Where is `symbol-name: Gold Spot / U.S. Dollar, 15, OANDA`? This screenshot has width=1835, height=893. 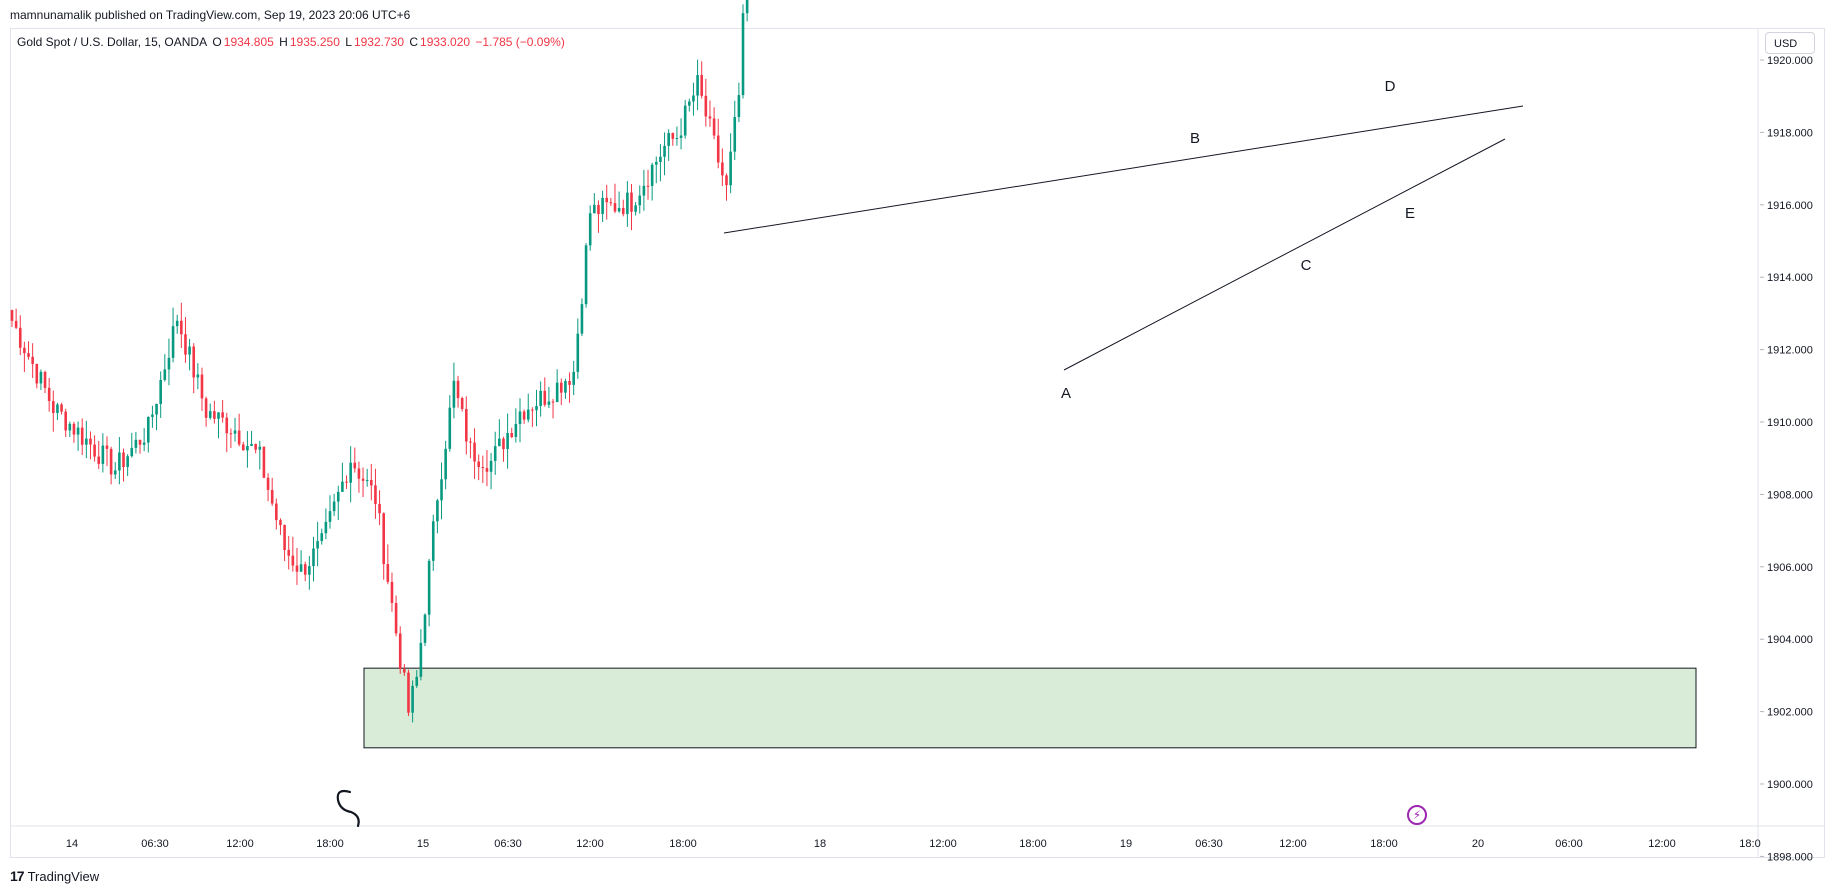 symbol-name: Gold Spot / U.S. Dollar, 15, OANDA is located at coordinates (112, 42).